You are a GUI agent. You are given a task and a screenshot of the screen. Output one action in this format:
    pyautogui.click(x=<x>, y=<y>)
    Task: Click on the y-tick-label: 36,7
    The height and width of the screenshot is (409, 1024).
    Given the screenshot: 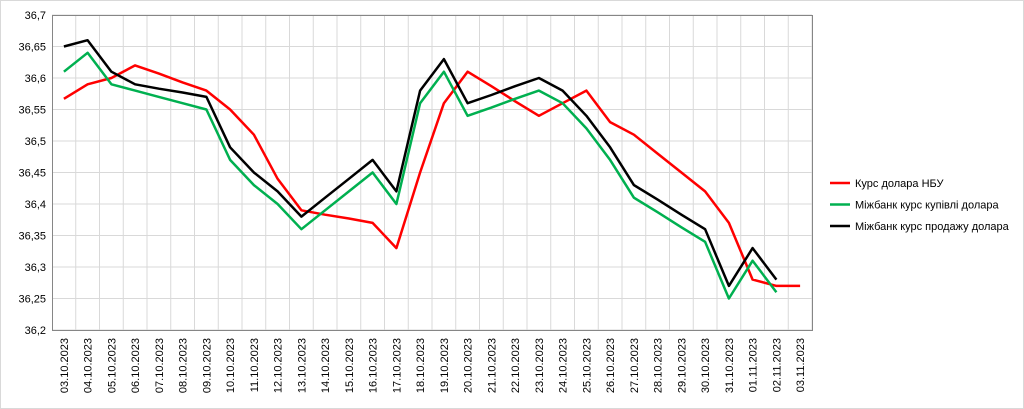 What is the action you would take?
    pyautogui.click(x=35, y=16)
    